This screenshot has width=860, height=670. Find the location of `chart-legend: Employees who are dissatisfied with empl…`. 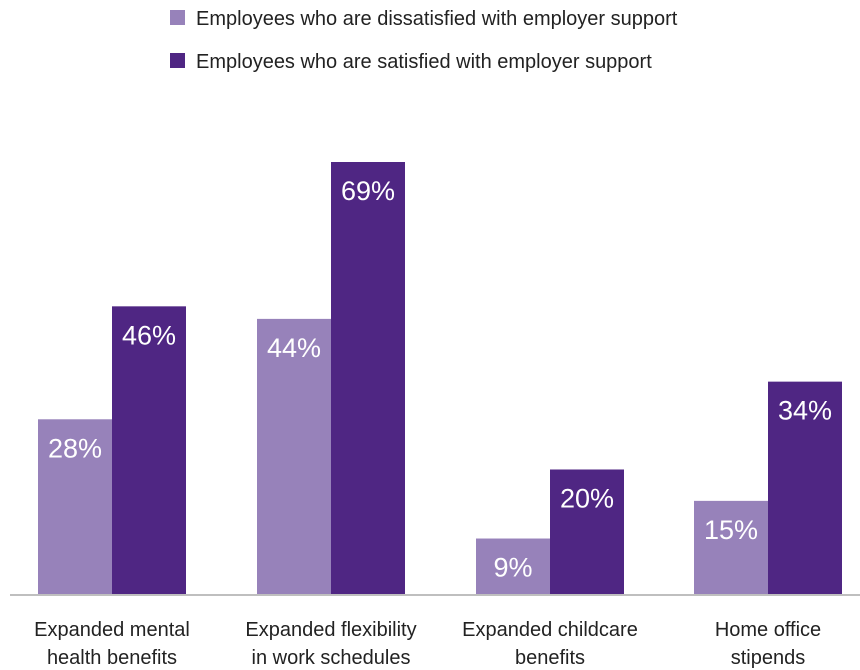

chart-legend: Employees who are dissatisfied with empl… is located at coordinates (424, 40).